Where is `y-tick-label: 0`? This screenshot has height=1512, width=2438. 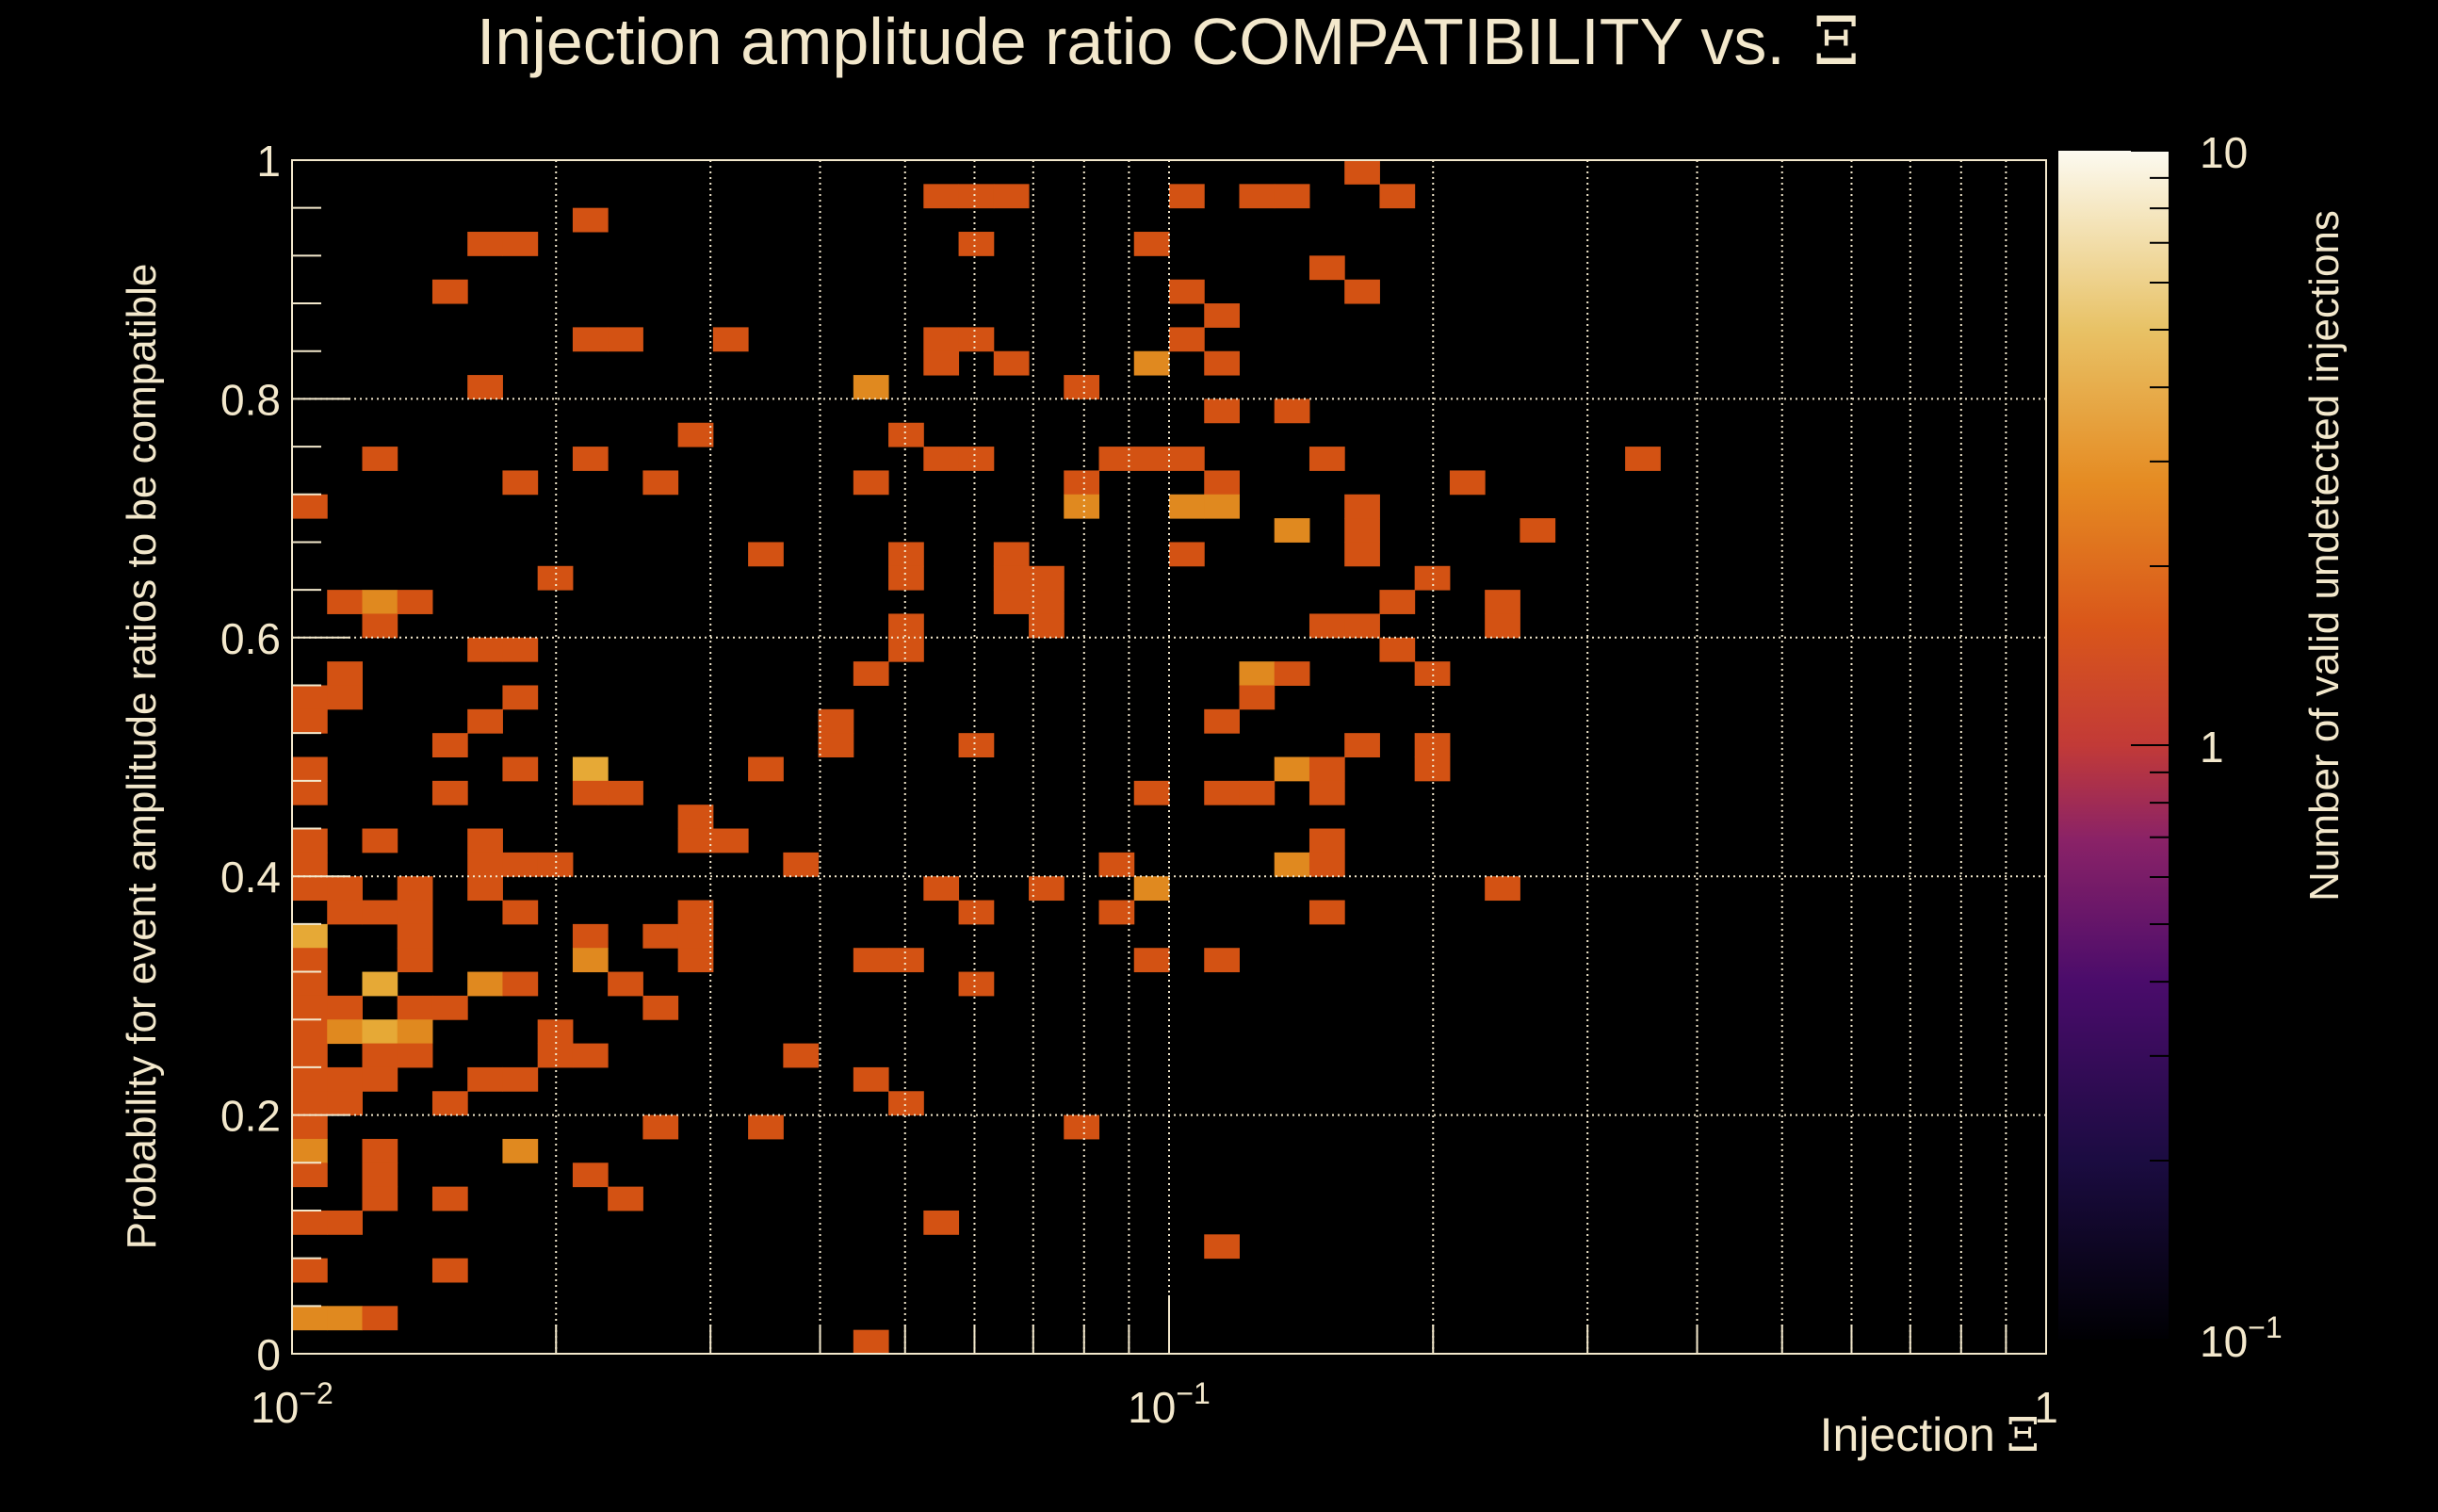
y-tick-label: 0 is located at coordinates (268, 1354).